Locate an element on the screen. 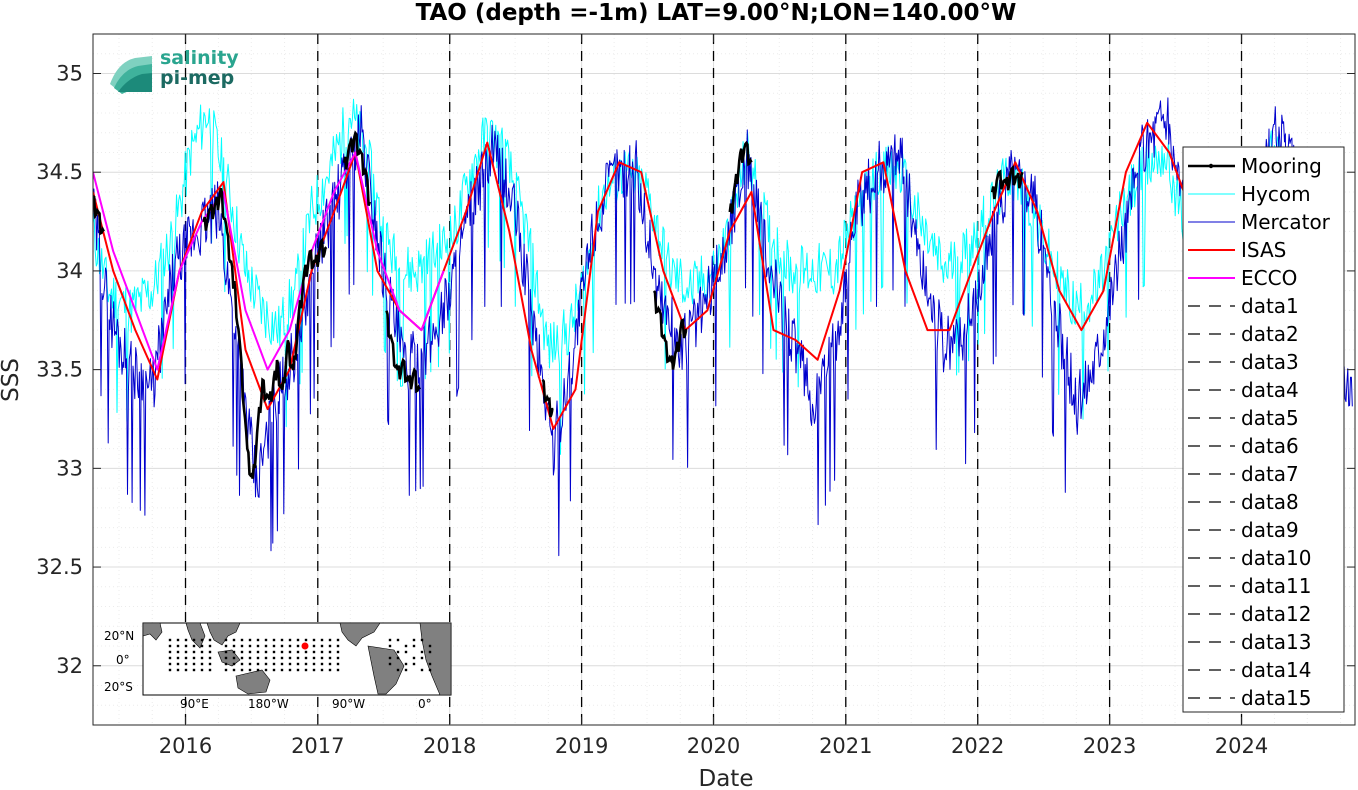 The image size is (1358, 790). legend-label: data12 is located at coordinates (1276, 614).